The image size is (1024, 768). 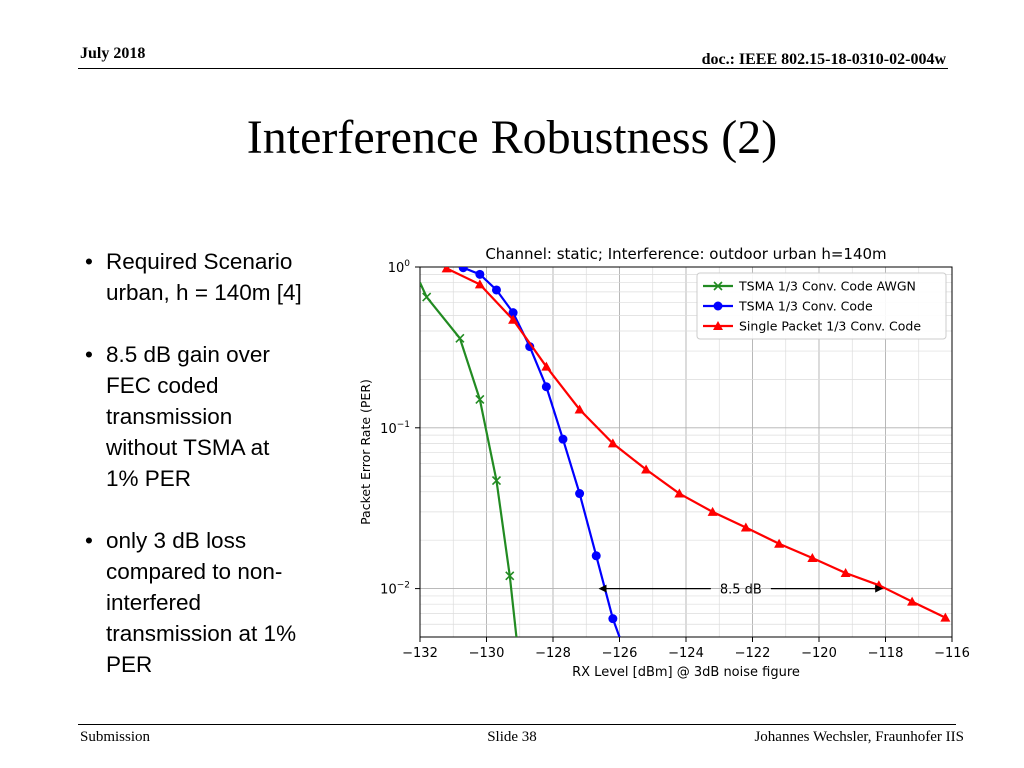 I want to click on legend-entry: Single Packet 1/3 Conv. Code, so click(x=812, y=326).